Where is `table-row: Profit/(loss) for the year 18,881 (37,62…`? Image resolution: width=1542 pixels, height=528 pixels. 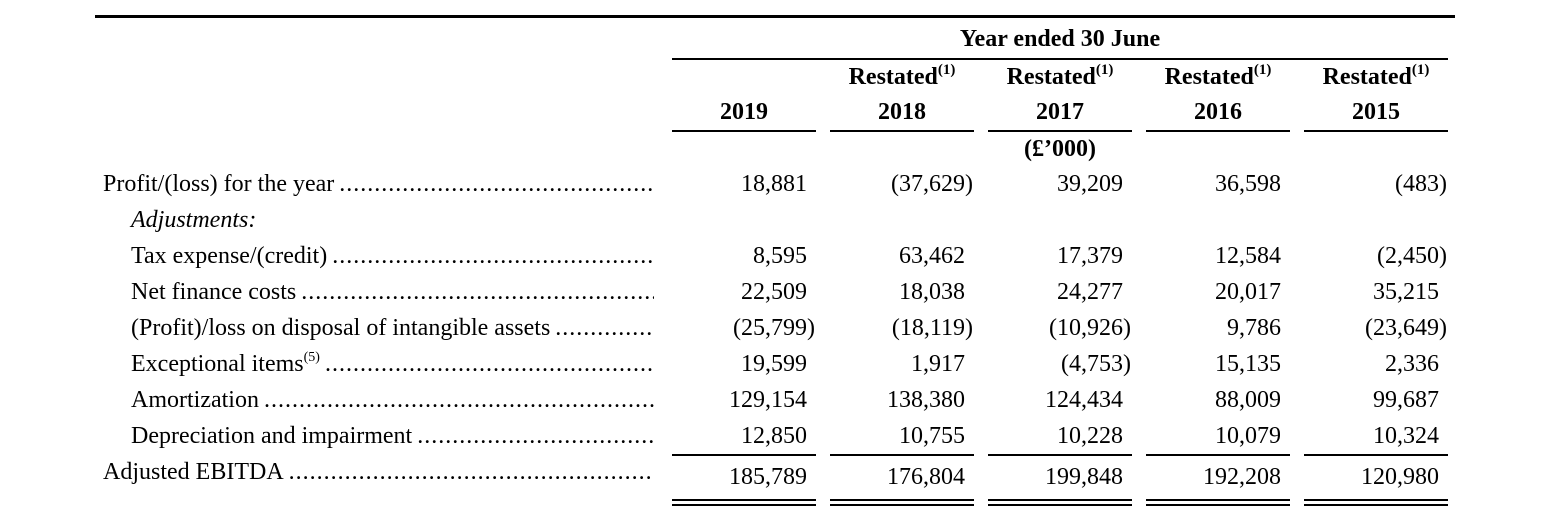
table-row: Profit/(loss) for the year 18,881 (37,62… is located at coordinates (771, 184).